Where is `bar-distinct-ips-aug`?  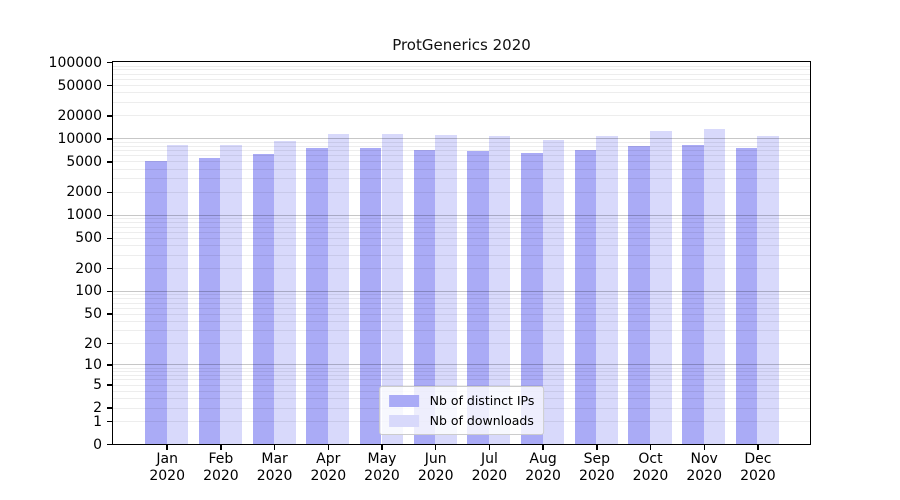 bar-distinct-ips-aug is located at coordinates (532, 298).